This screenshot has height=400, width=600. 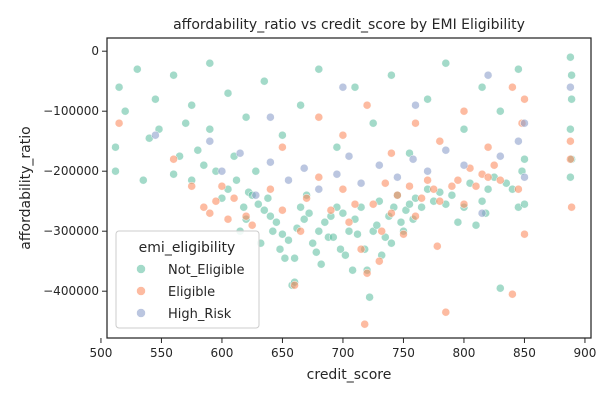 What do you see at coordinates (100, 353) in the screenshot?
I see `x-tick-label: 500` at bounding box center [100, 353].